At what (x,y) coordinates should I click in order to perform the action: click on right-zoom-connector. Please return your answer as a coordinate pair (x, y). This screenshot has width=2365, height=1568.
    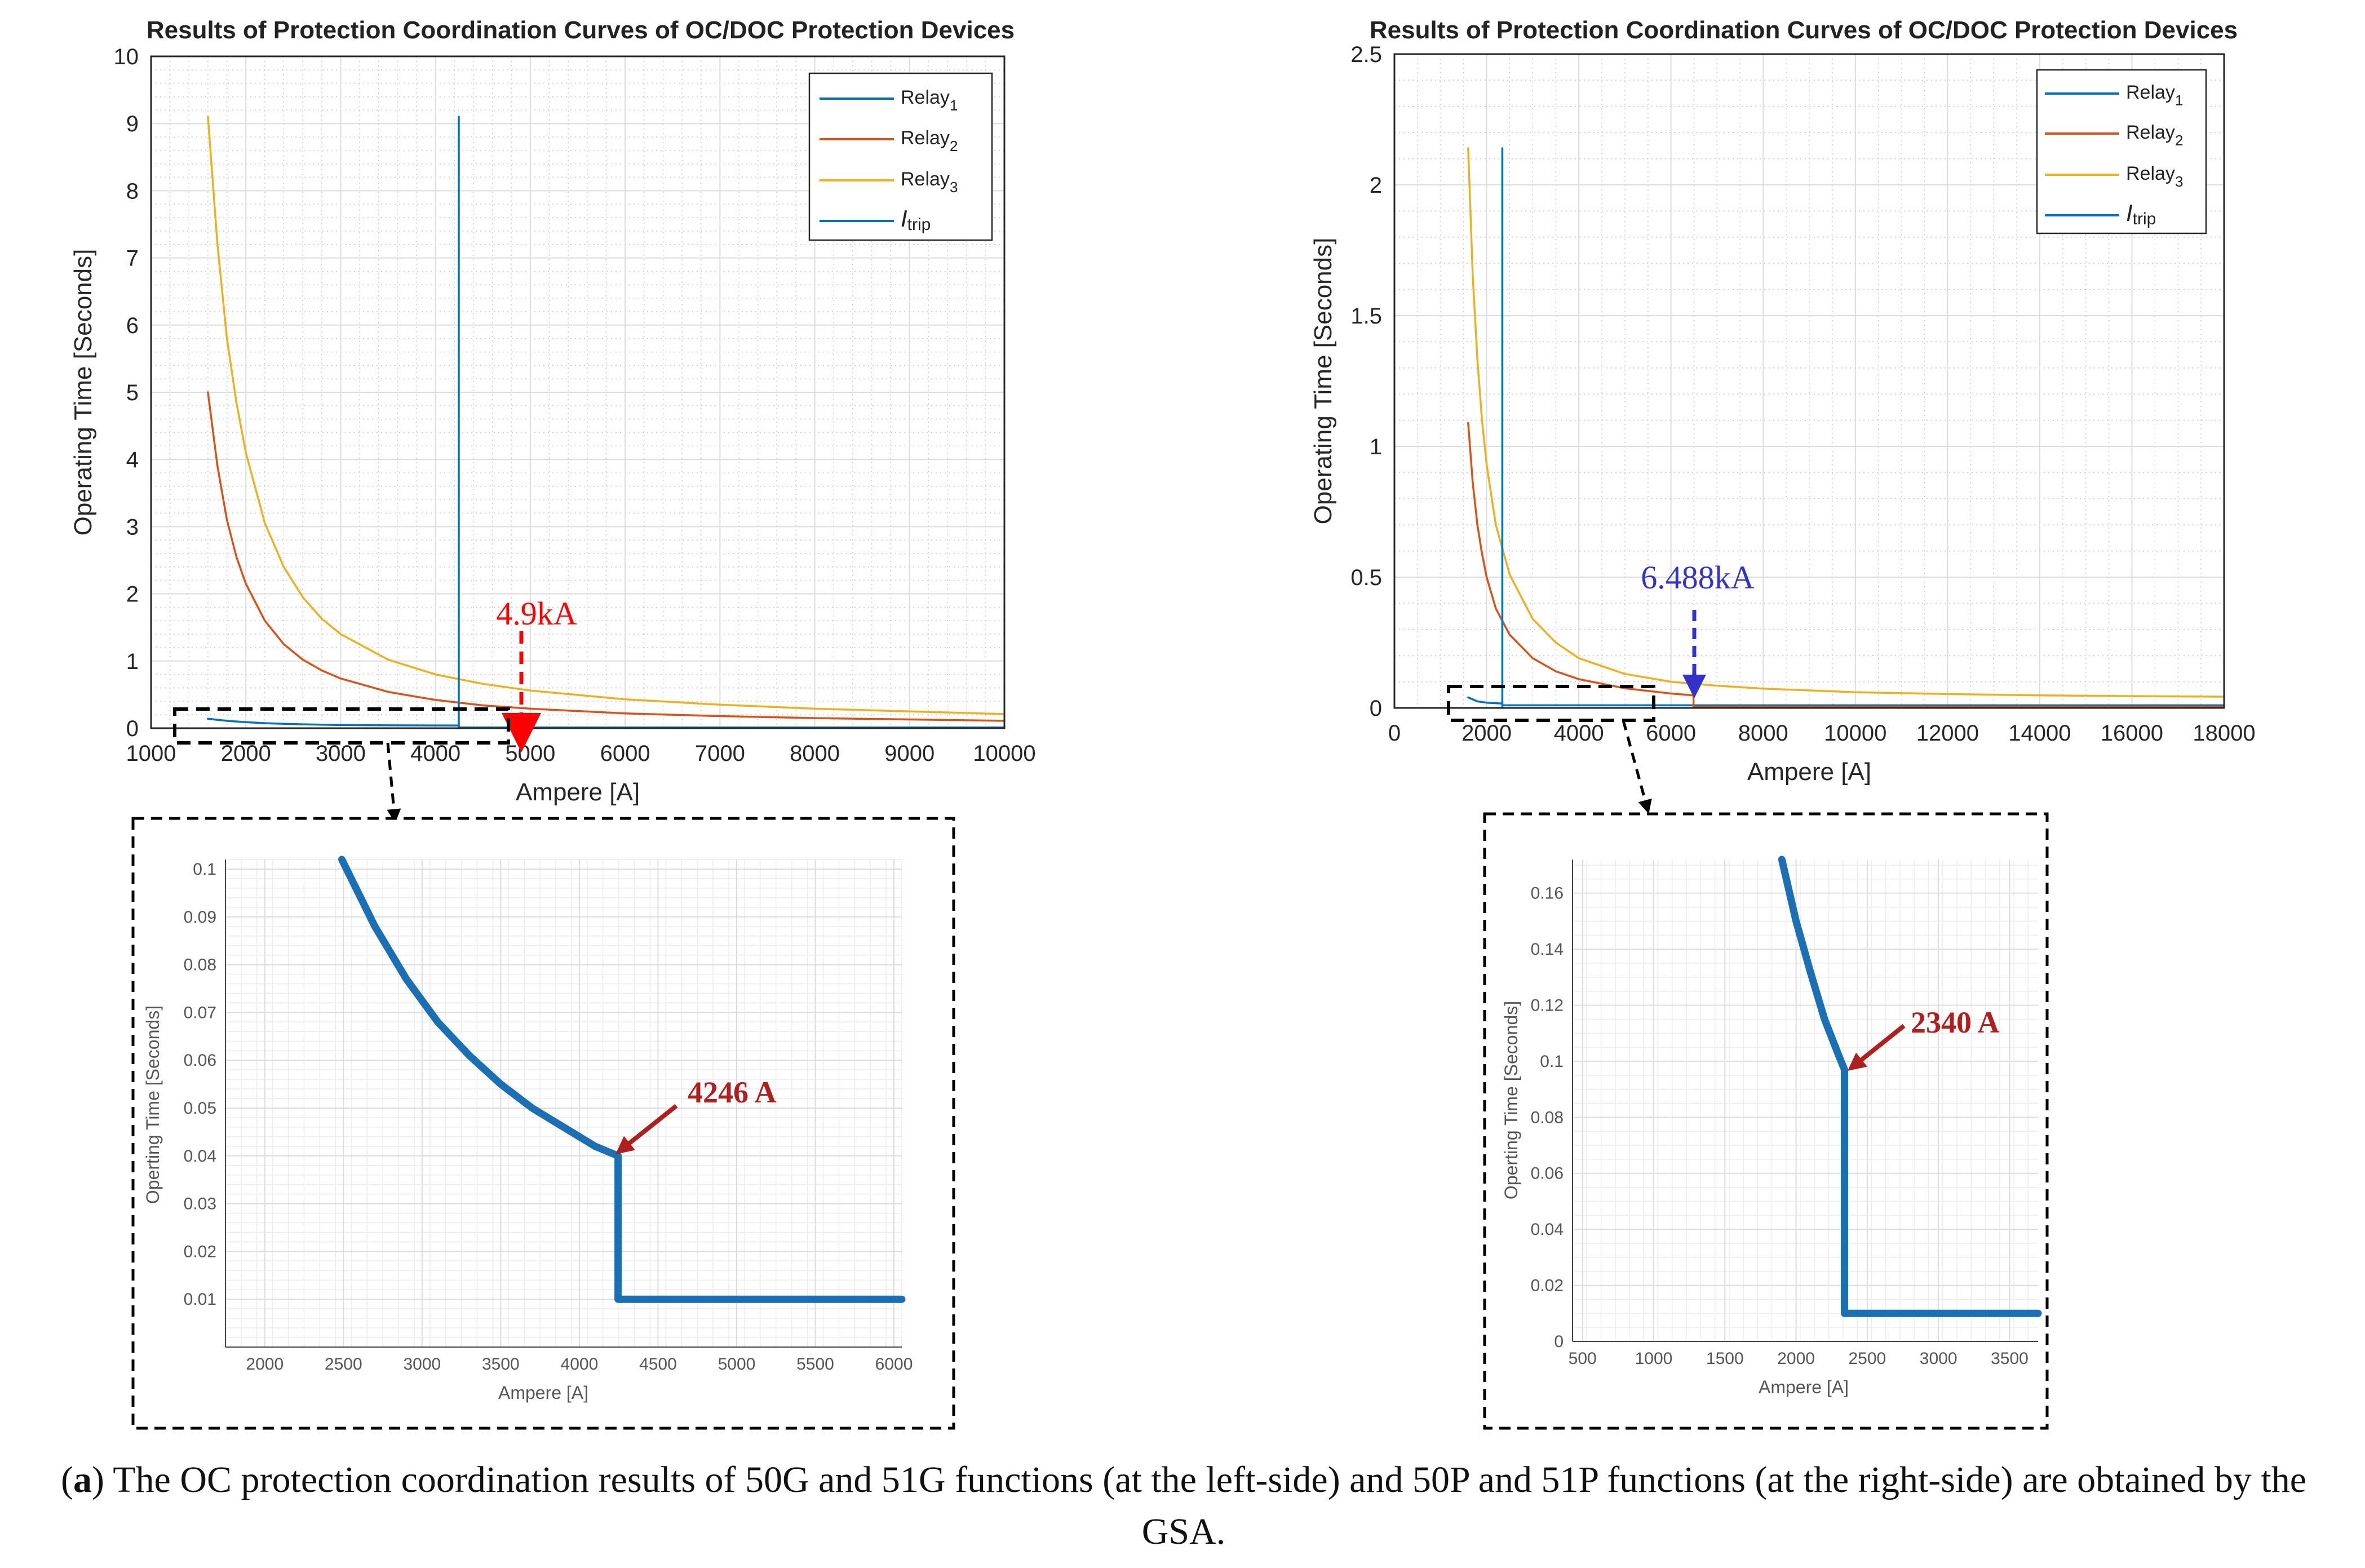
    Looking at the image, I should click on (1637, 767).